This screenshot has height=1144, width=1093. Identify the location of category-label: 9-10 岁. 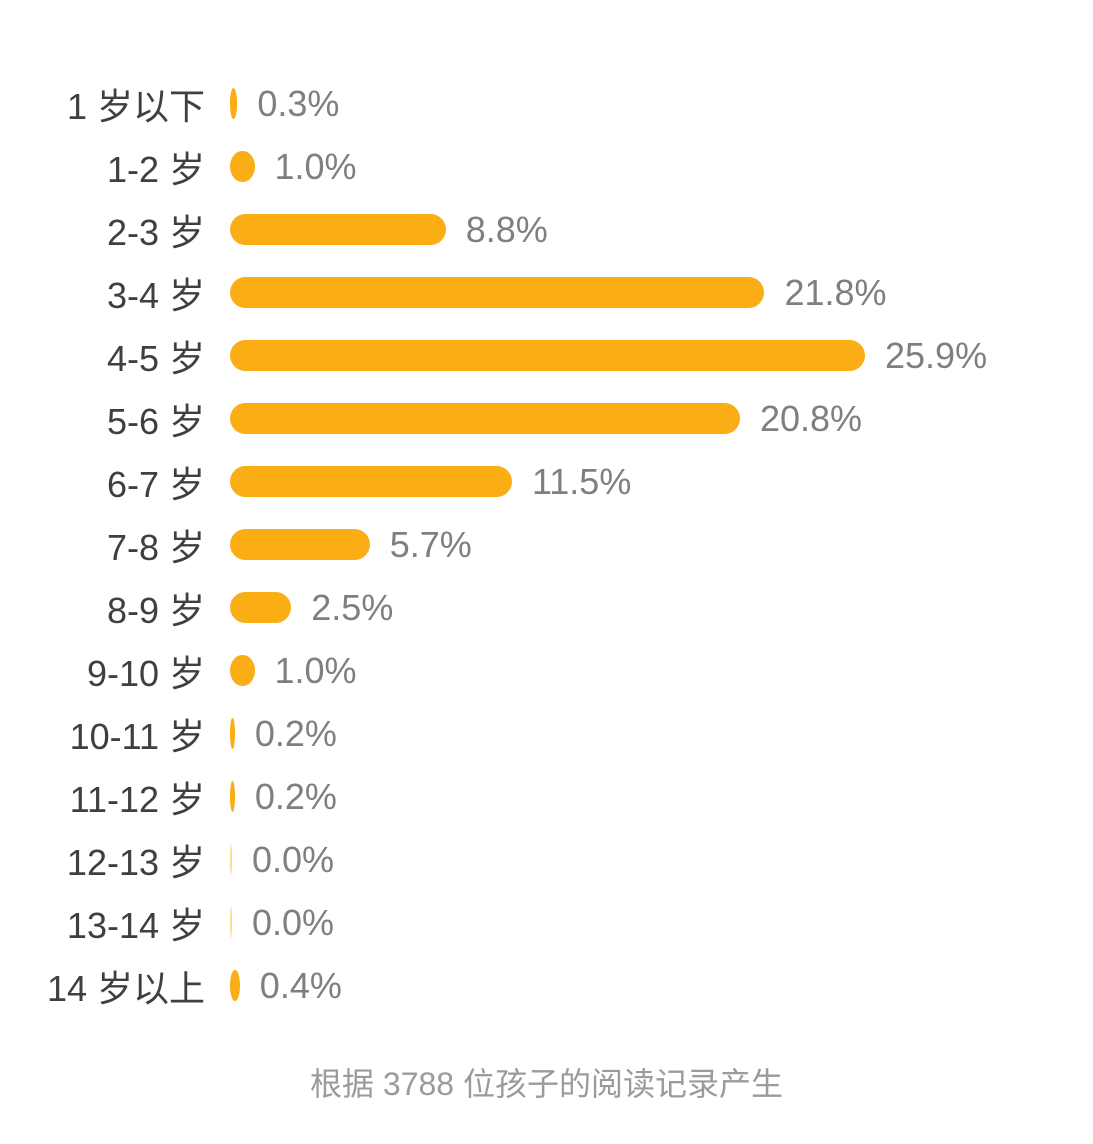
(145, 673).